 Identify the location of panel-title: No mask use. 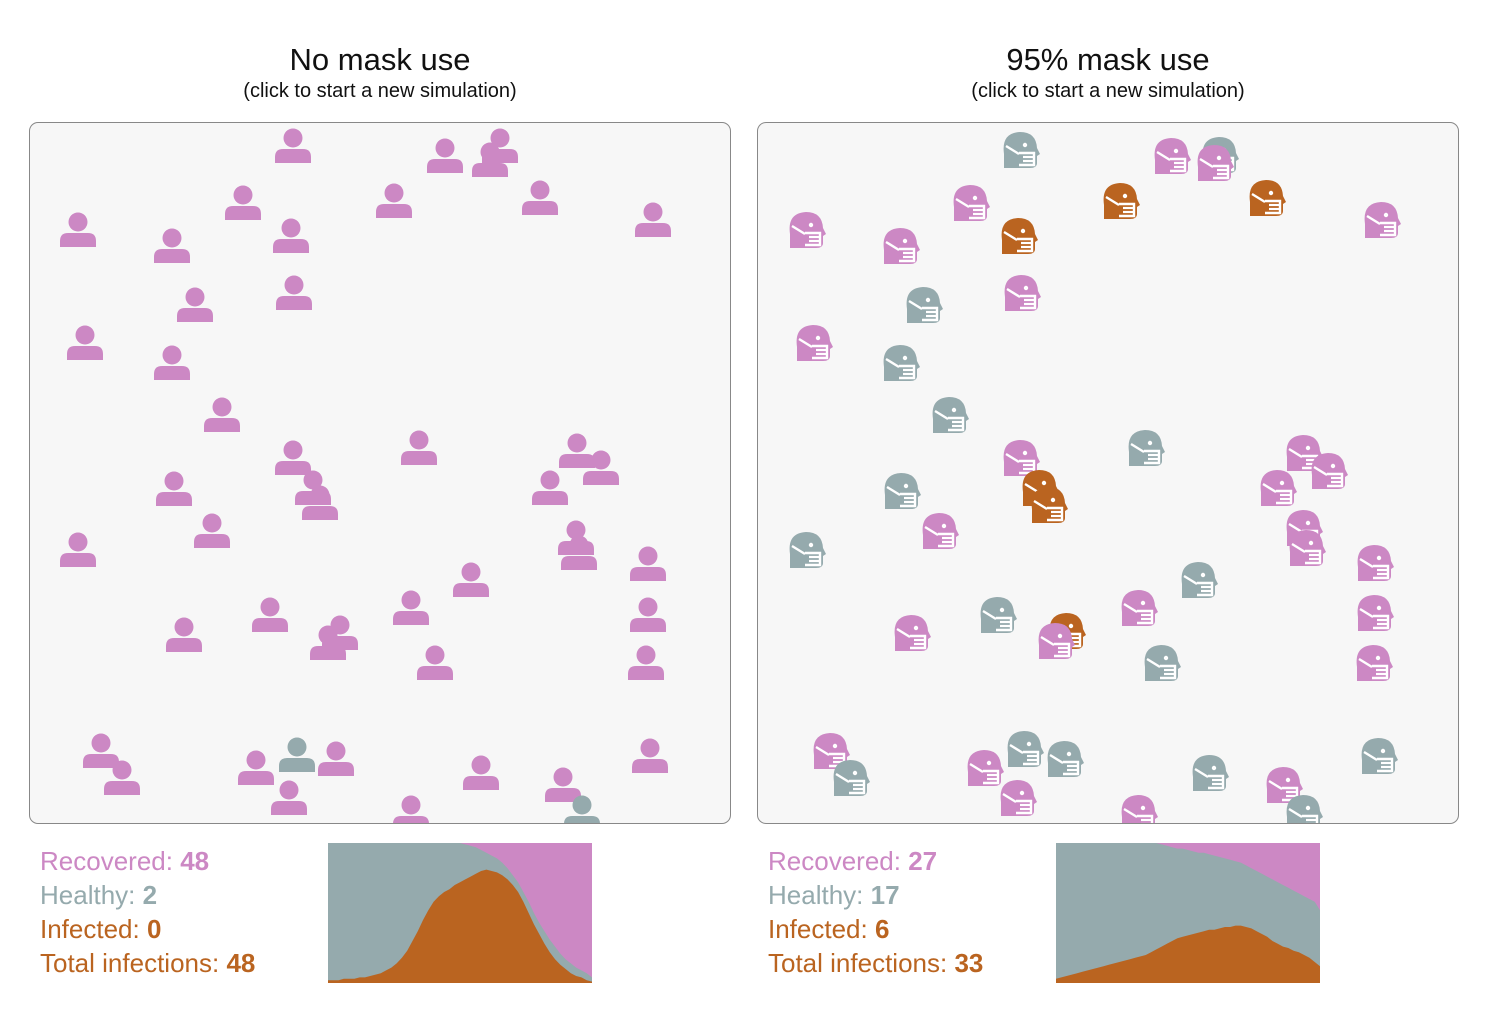
(380, 59).